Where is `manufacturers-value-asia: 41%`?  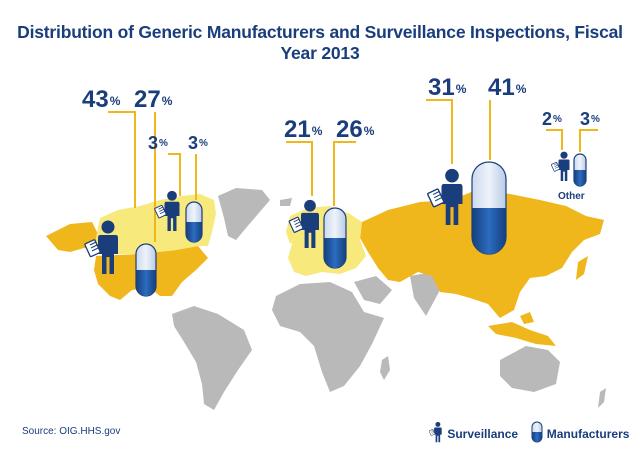
manufacturers-value-asia: 41% is located at coordinates (507, 87).